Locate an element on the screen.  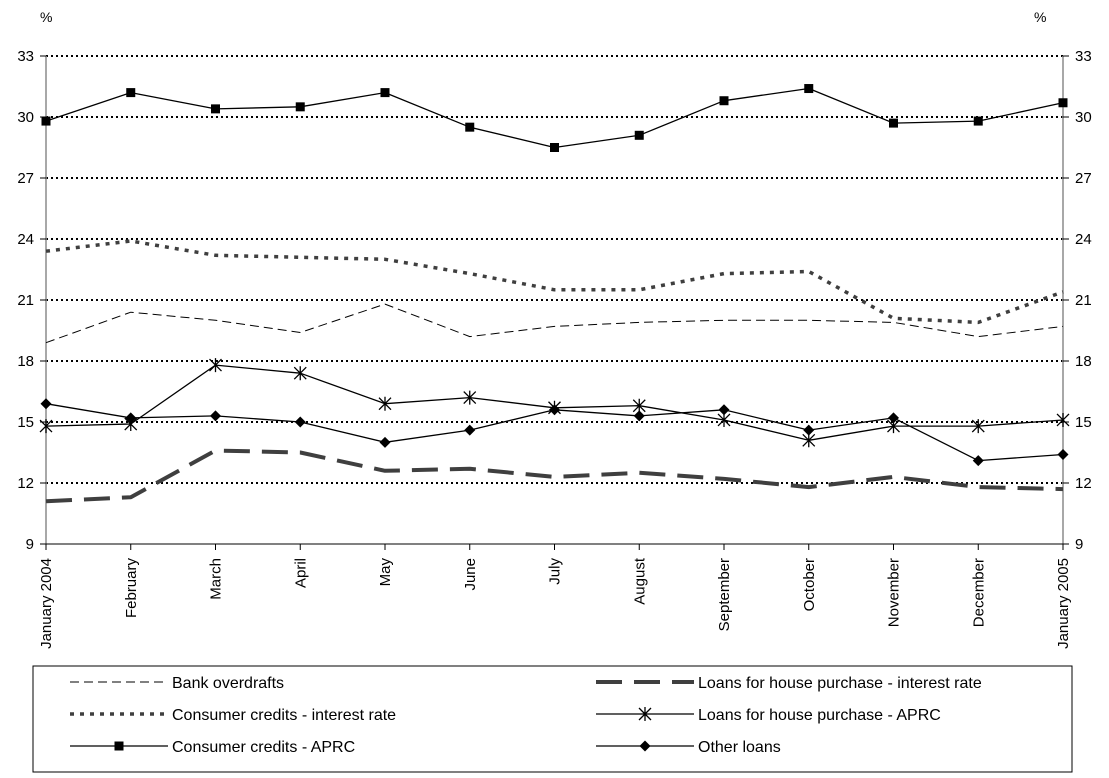
y-tick-label-right: 21 is located at coordinates (1083, 300).